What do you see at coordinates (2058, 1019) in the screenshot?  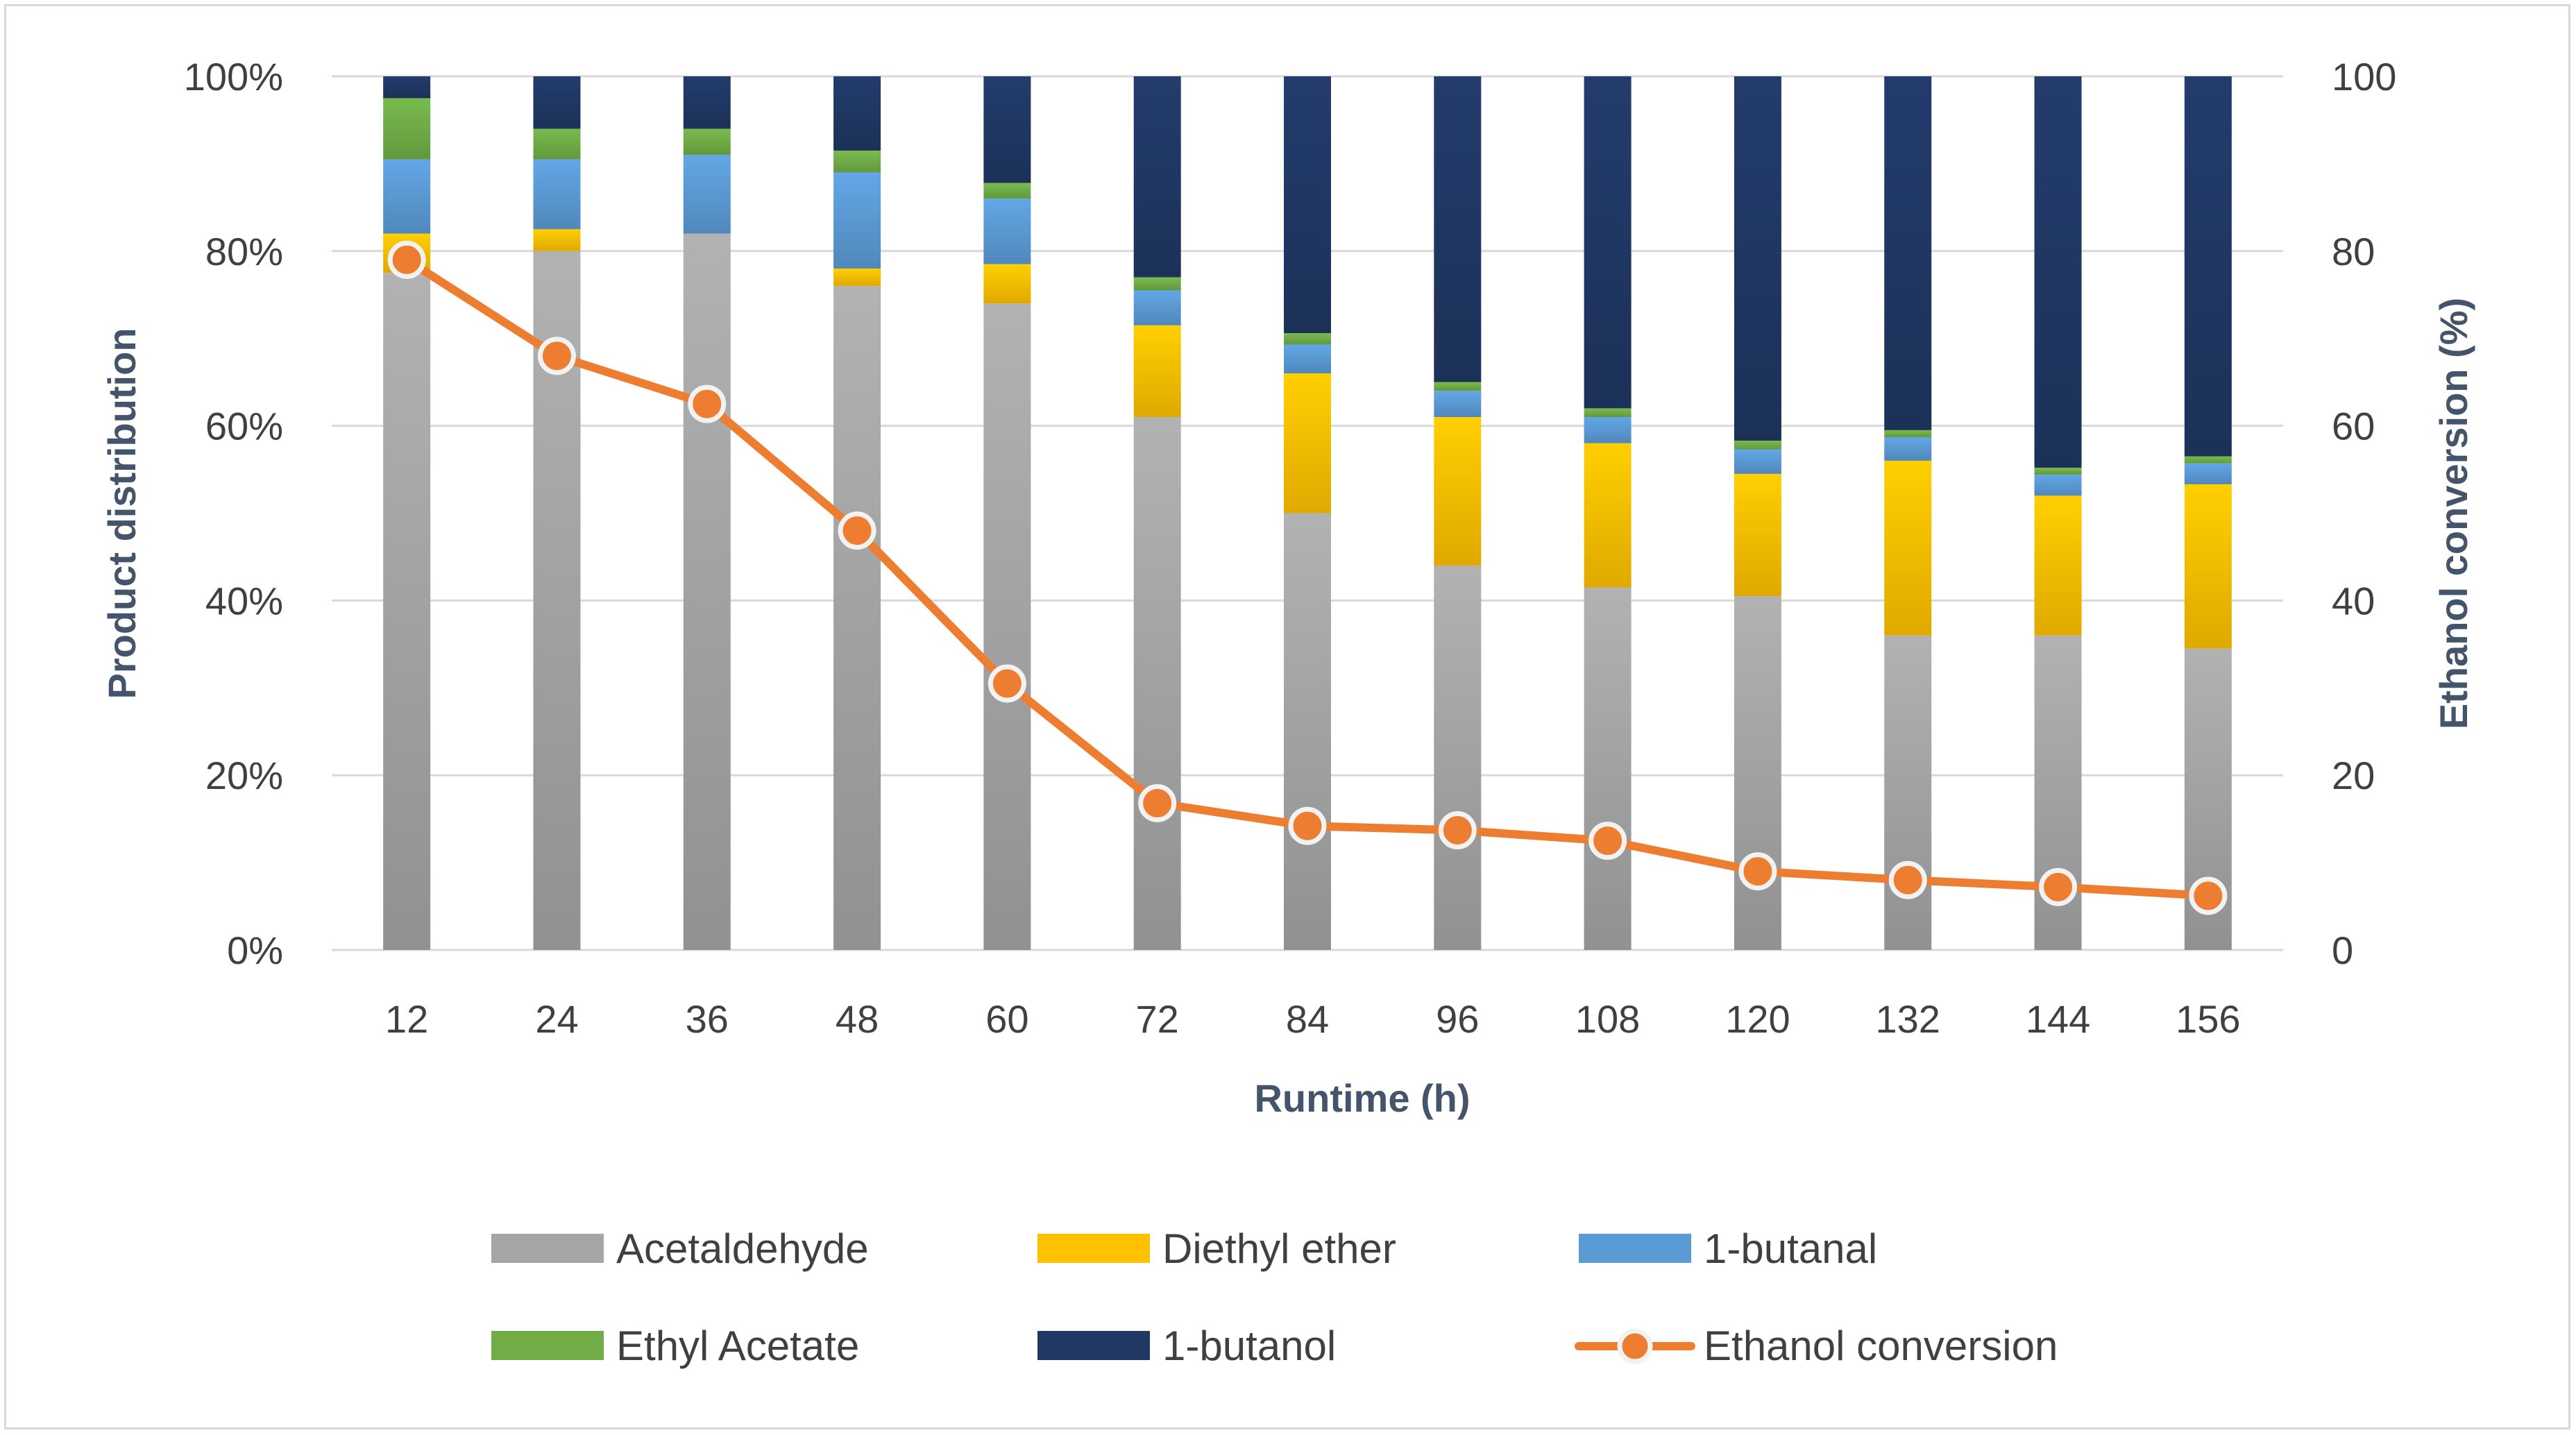 I see `x-tick-label: 144` at bounding box center [2058, 1019].